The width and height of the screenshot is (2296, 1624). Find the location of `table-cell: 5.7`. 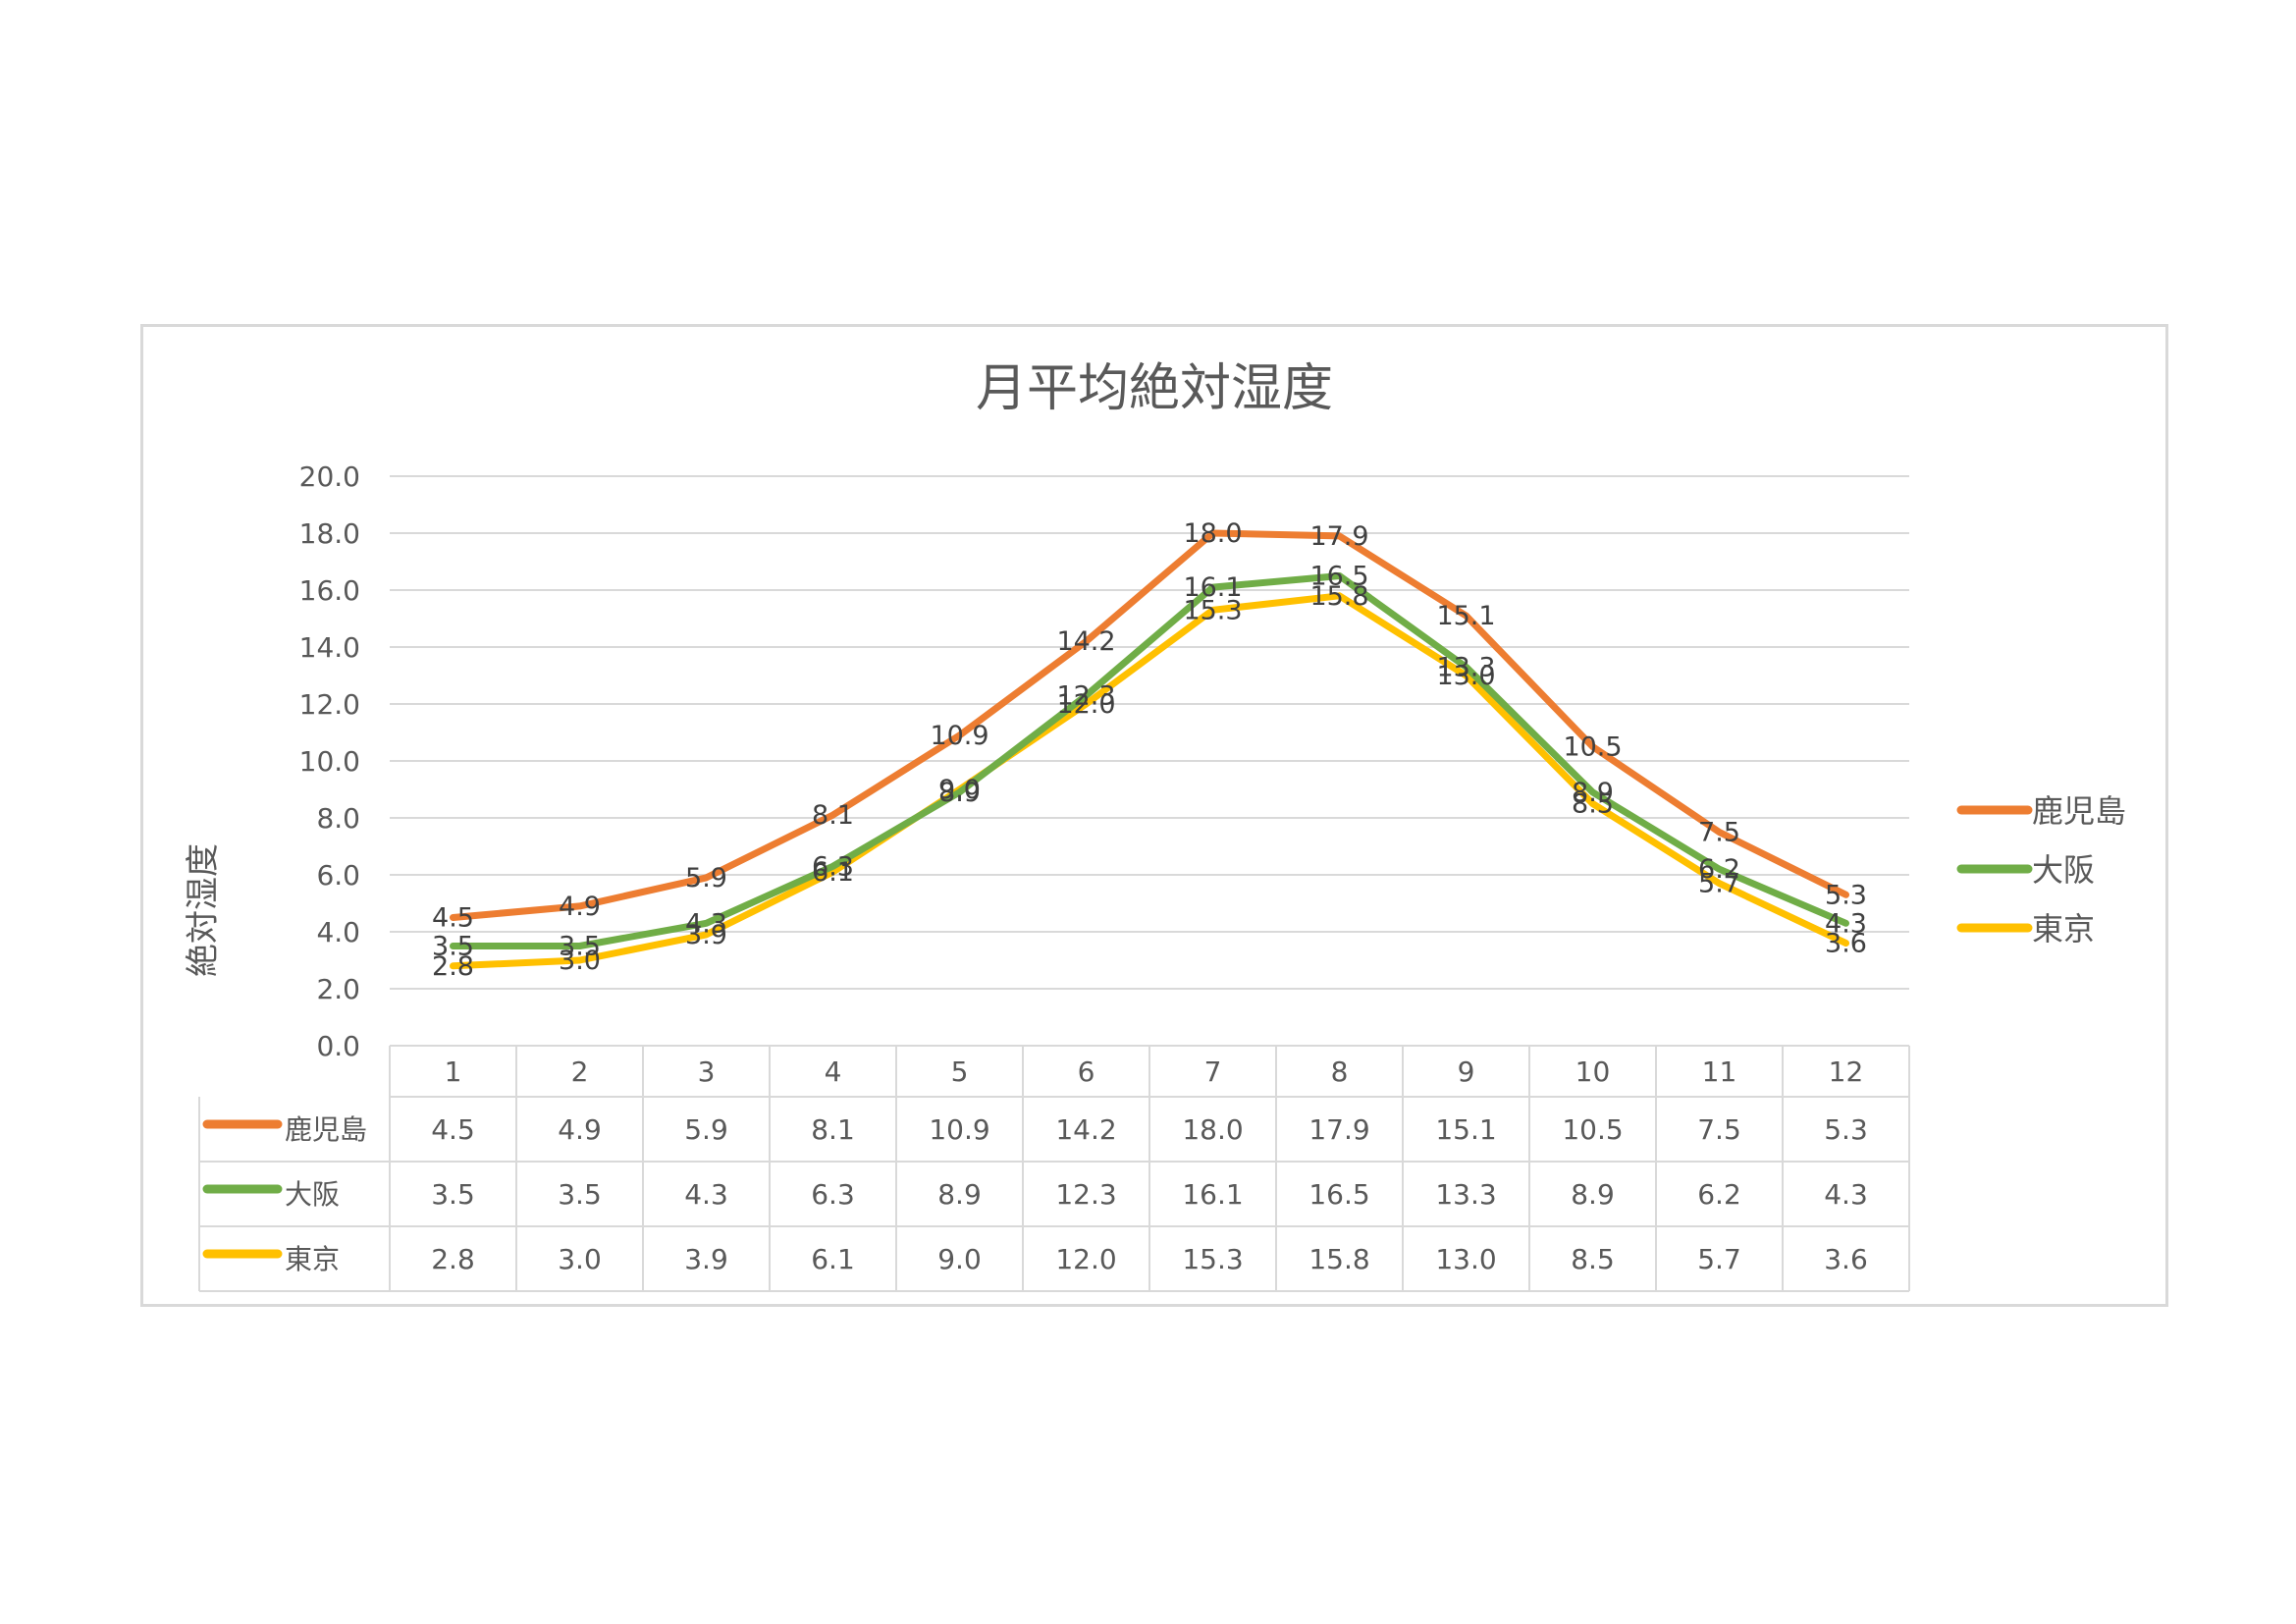

table-cell: 5.7 is located at coordinates (1719, 1259).